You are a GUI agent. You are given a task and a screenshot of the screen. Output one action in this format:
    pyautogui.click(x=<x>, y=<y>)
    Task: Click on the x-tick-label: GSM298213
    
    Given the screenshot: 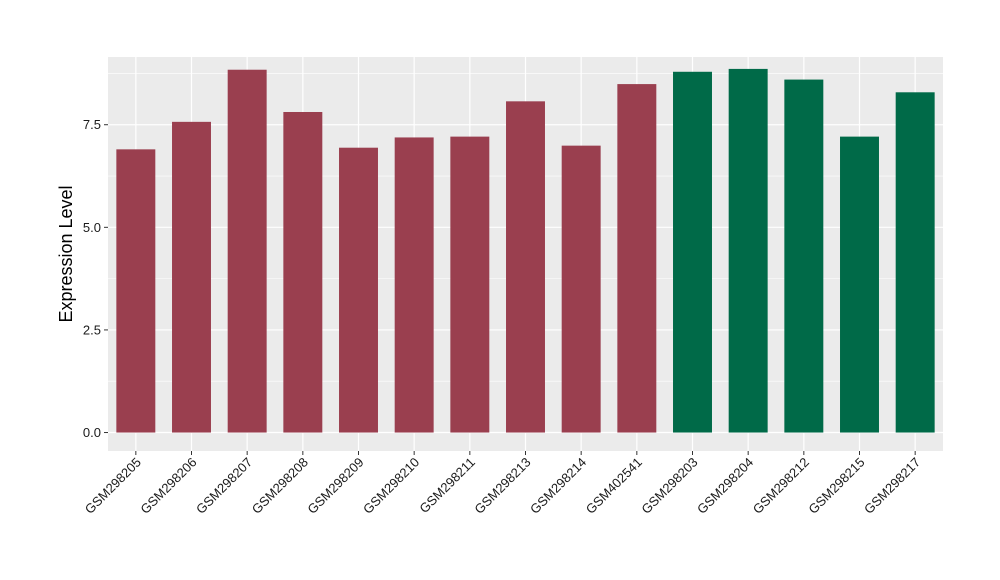 What is the action you would take?
    pyautogui.click(x=502, y=486)
    